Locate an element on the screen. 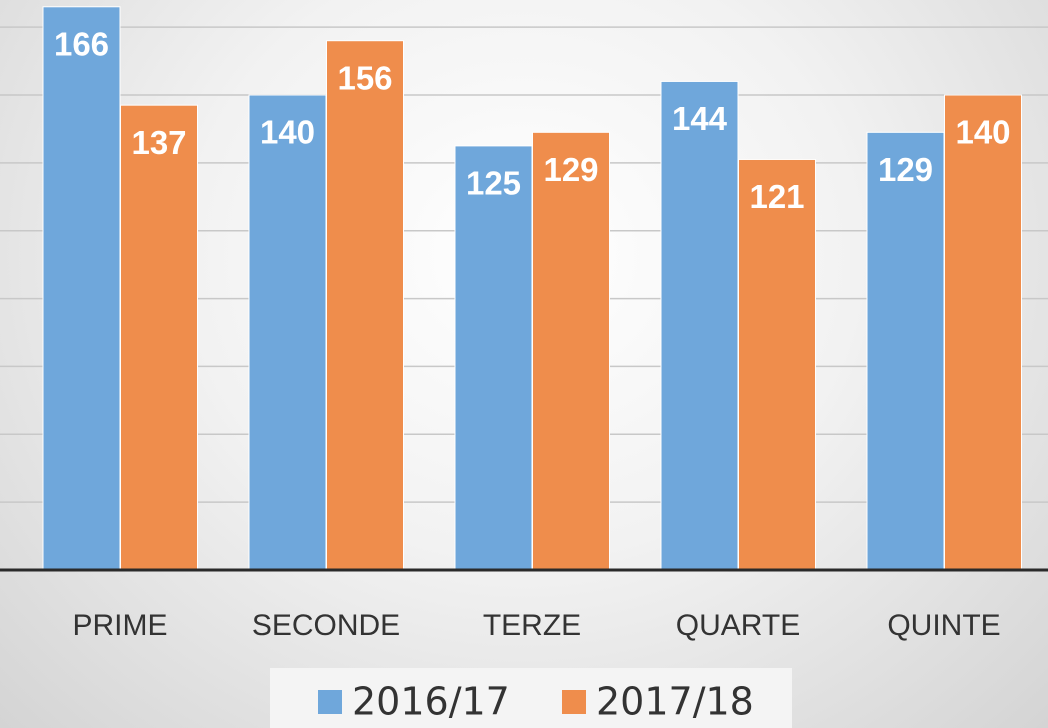  x-tick-label: SECONDE is located at coordinates (326, 625).